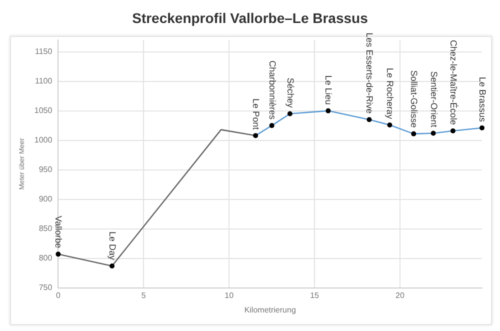 This screenshot has height=331, width=500. Describe the element at coordinates (290, 93) in the screenshot. I see `annotation: Séchey` at that location.